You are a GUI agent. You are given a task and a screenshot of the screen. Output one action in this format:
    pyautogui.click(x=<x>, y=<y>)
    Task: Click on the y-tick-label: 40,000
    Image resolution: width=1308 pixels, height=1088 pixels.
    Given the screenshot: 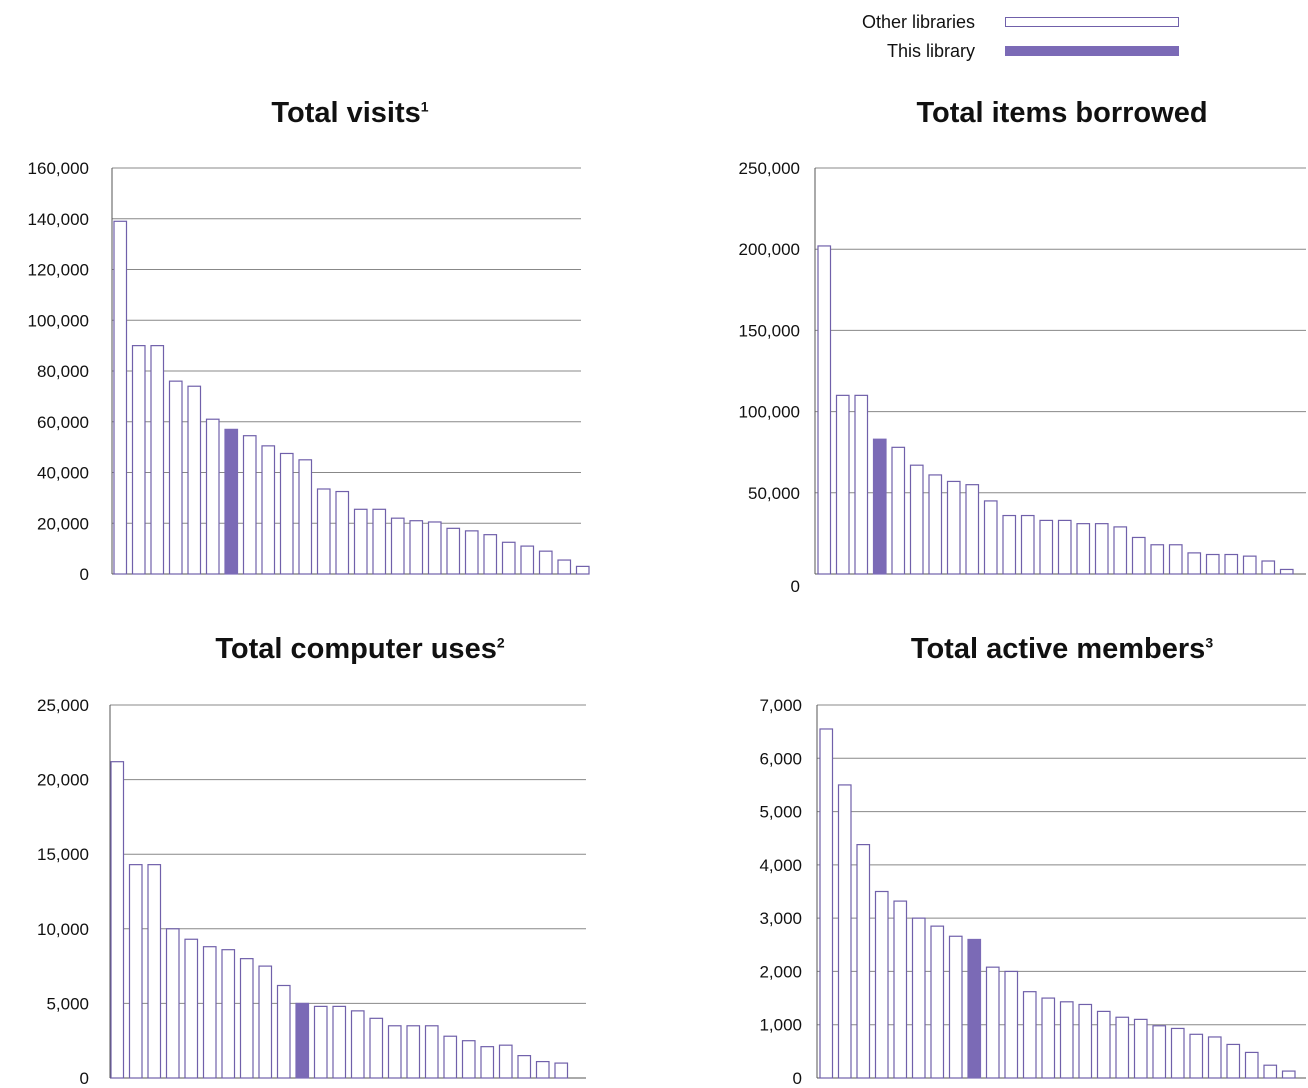 What is the action you would take?
    pyautogui.click(x=63, y=473)
    